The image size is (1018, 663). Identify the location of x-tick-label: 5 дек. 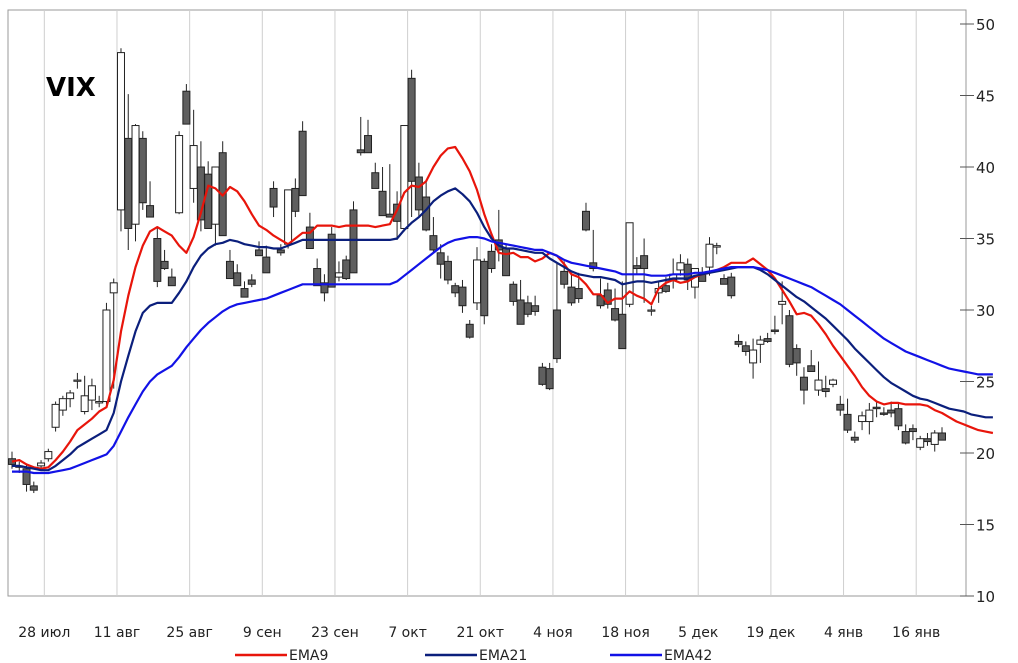
(698, 633).